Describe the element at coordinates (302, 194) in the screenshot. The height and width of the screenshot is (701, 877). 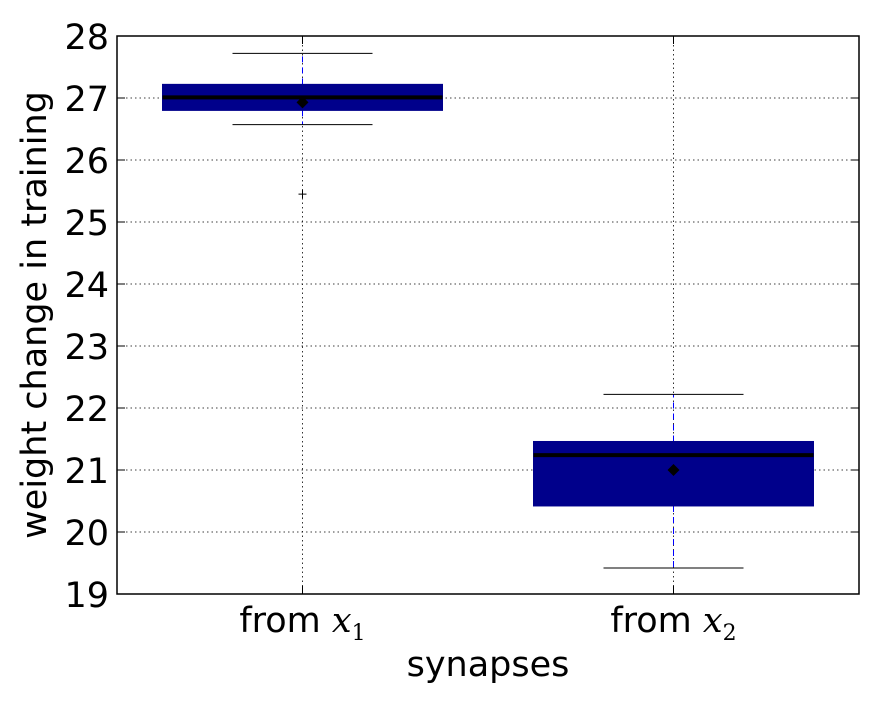
I see `outlier-point` at that location.